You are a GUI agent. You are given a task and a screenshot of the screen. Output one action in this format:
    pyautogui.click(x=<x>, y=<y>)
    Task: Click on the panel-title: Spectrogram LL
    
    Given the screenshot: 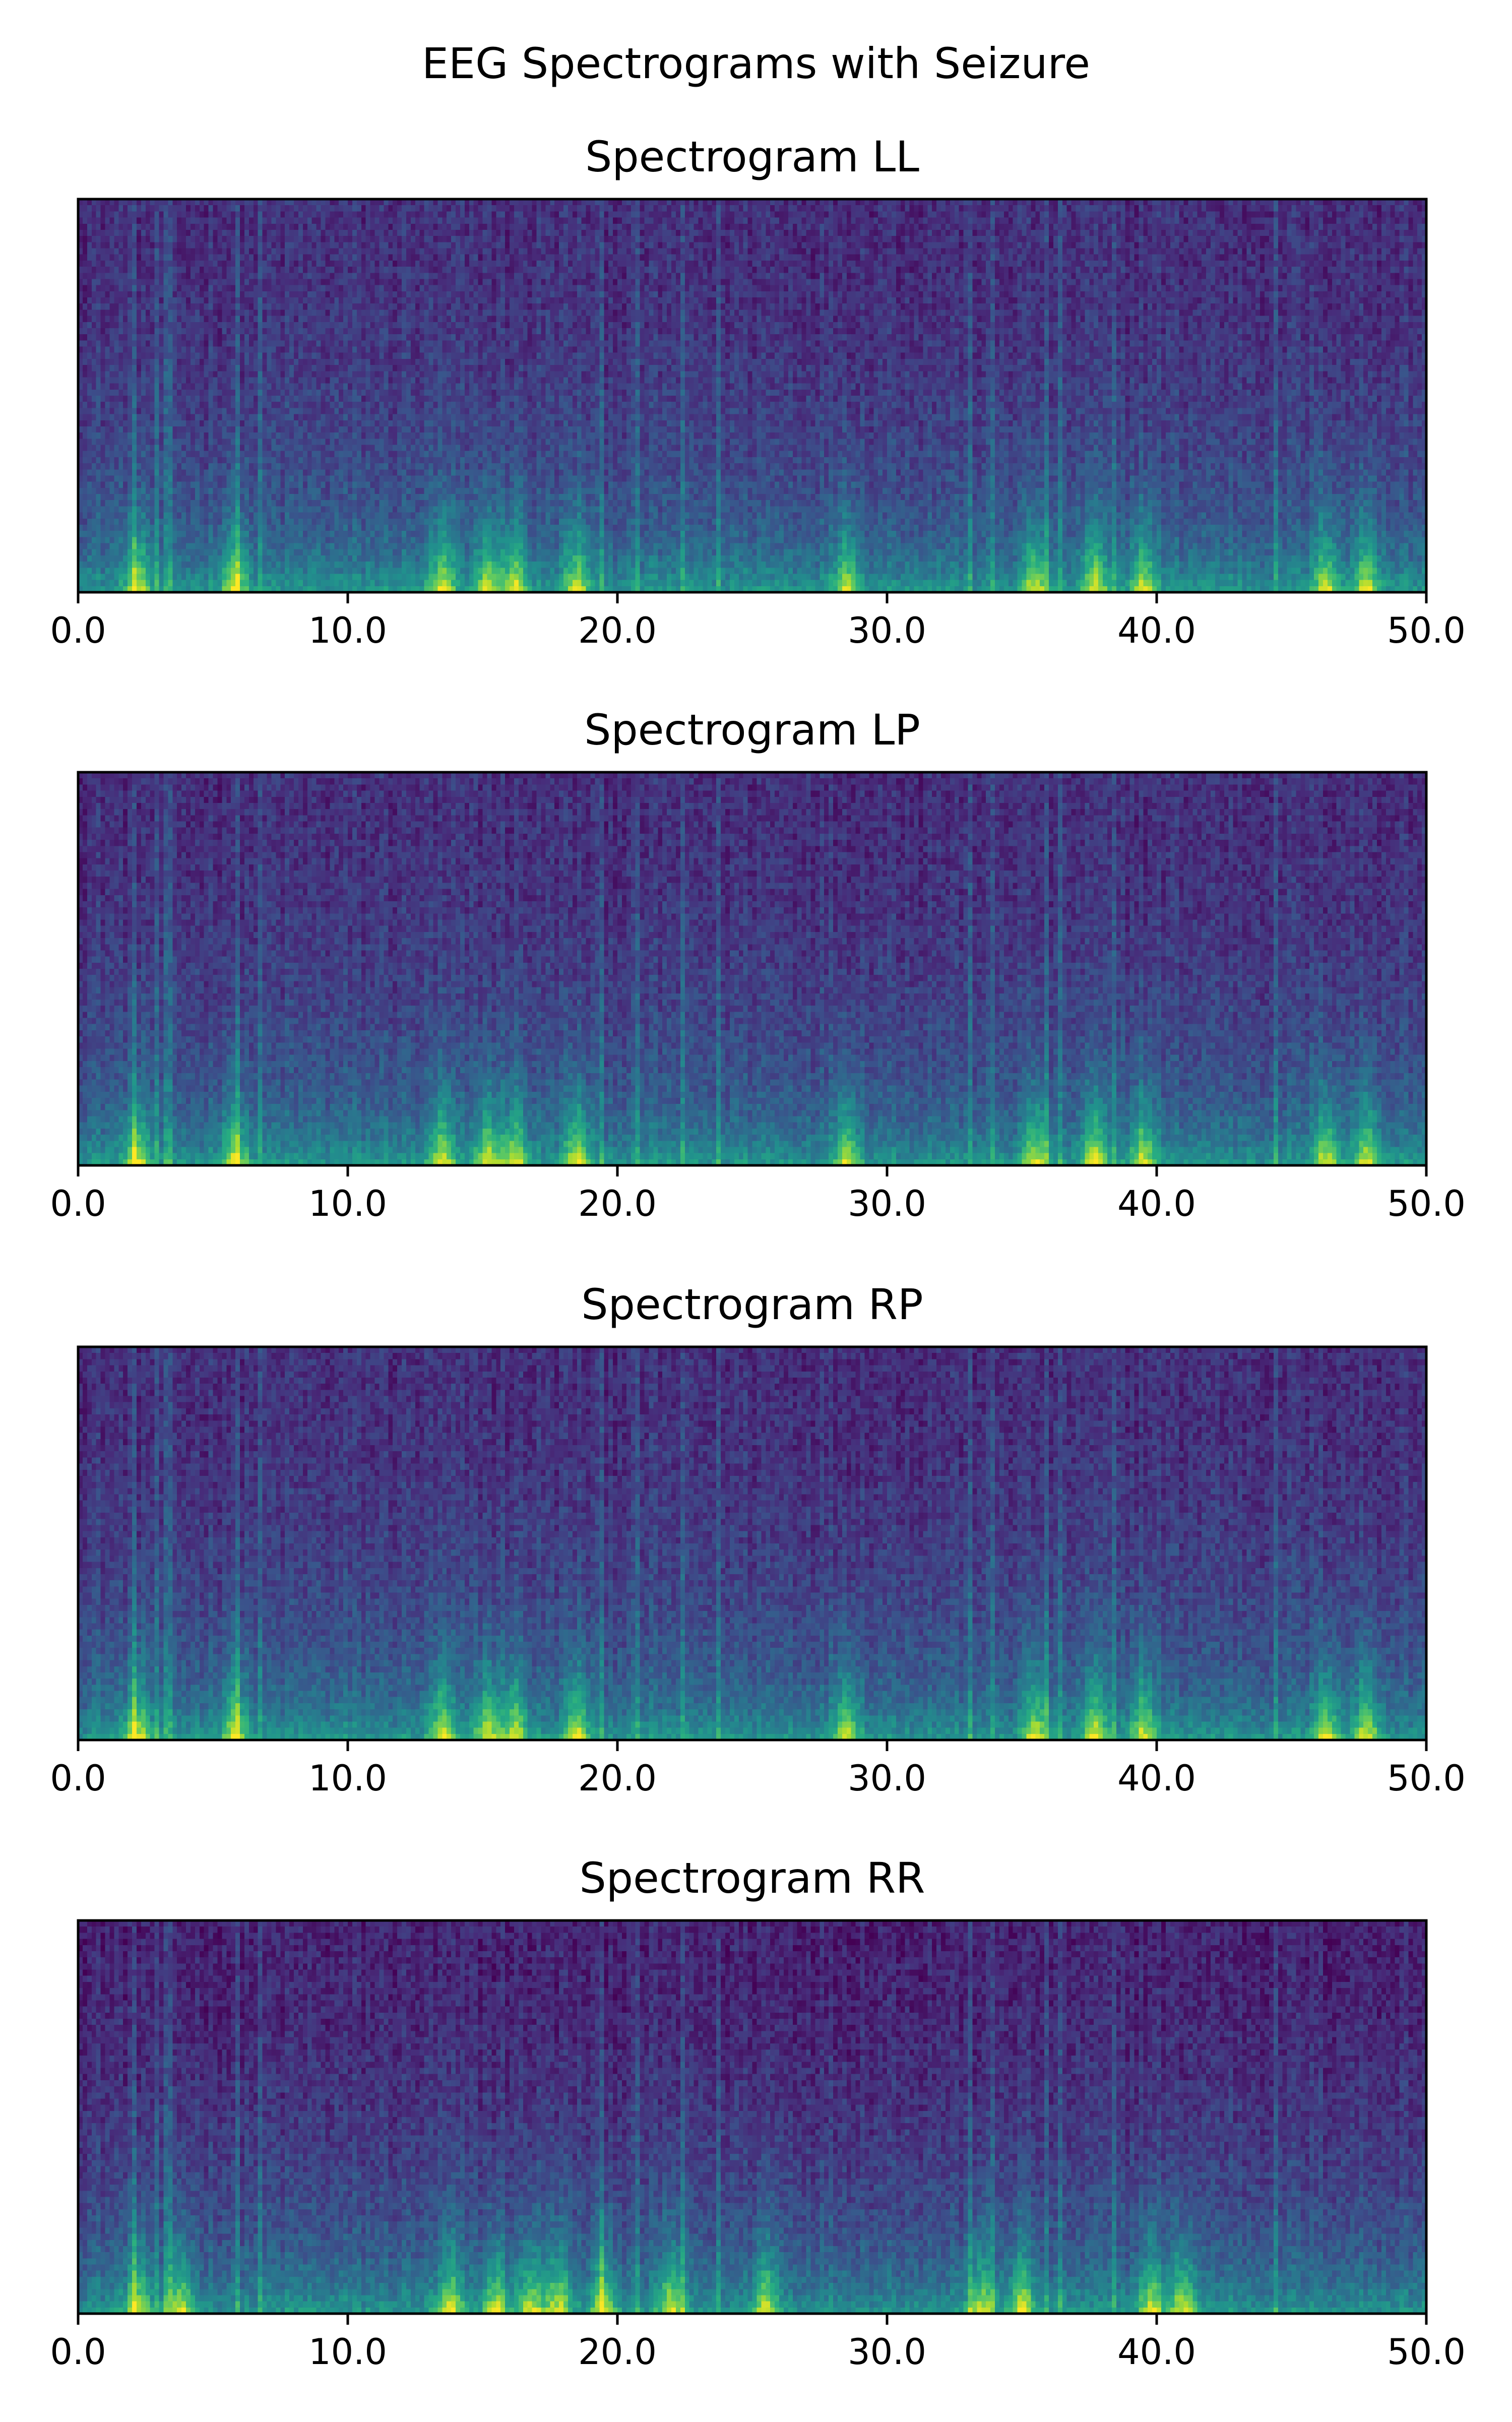 What is the action you would take?
    pyautogui.click(x=752, y=156)
    